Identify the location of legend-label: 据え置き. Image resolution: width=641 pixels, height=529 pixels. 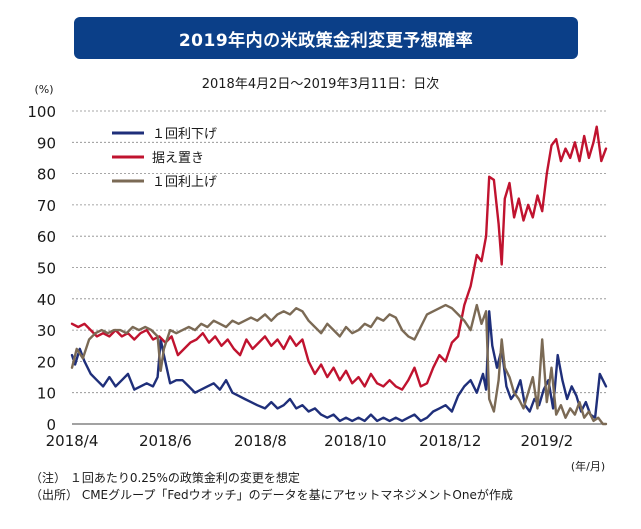
(178, 158).